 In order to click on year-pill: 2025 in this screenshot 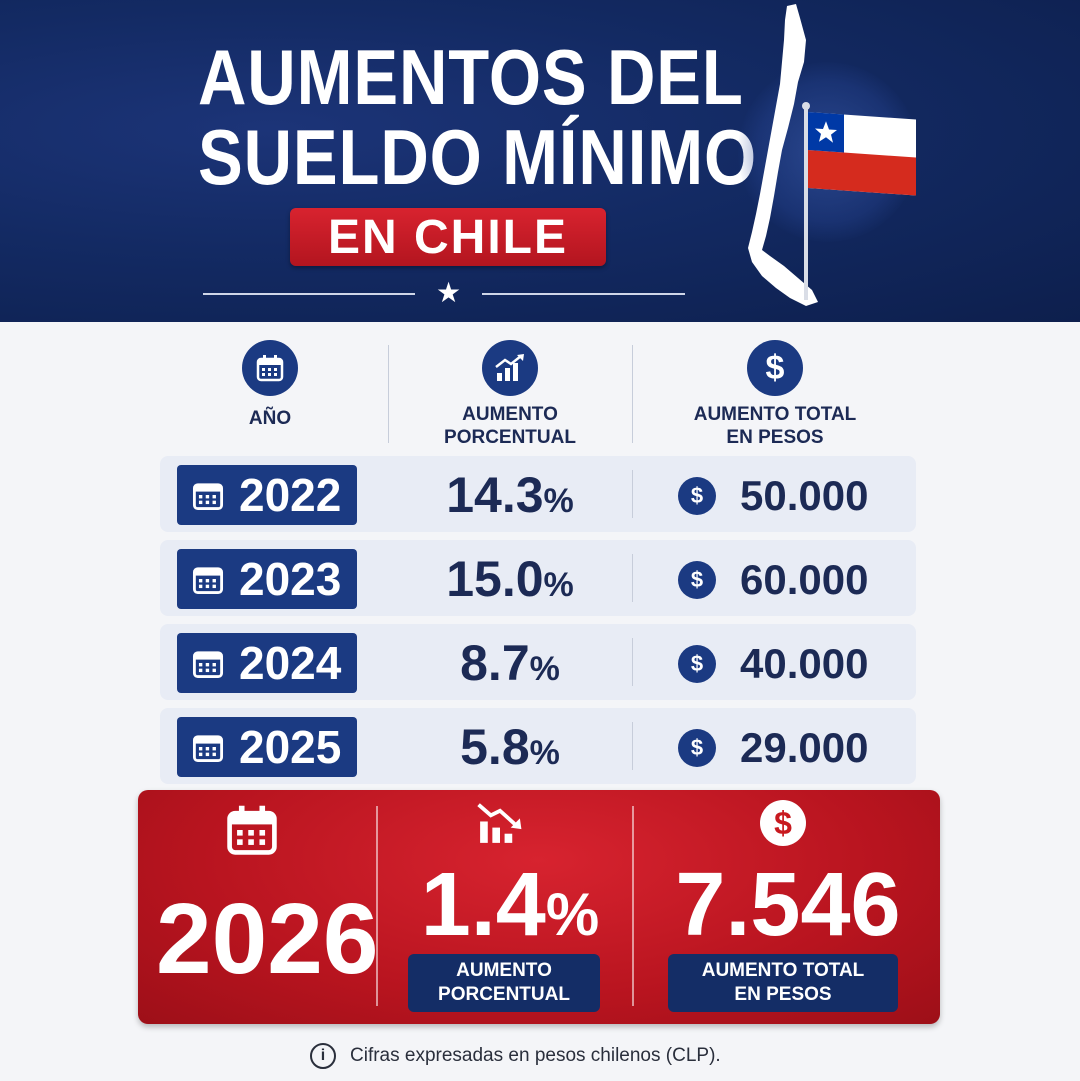, I will do `click(267, 747)`.